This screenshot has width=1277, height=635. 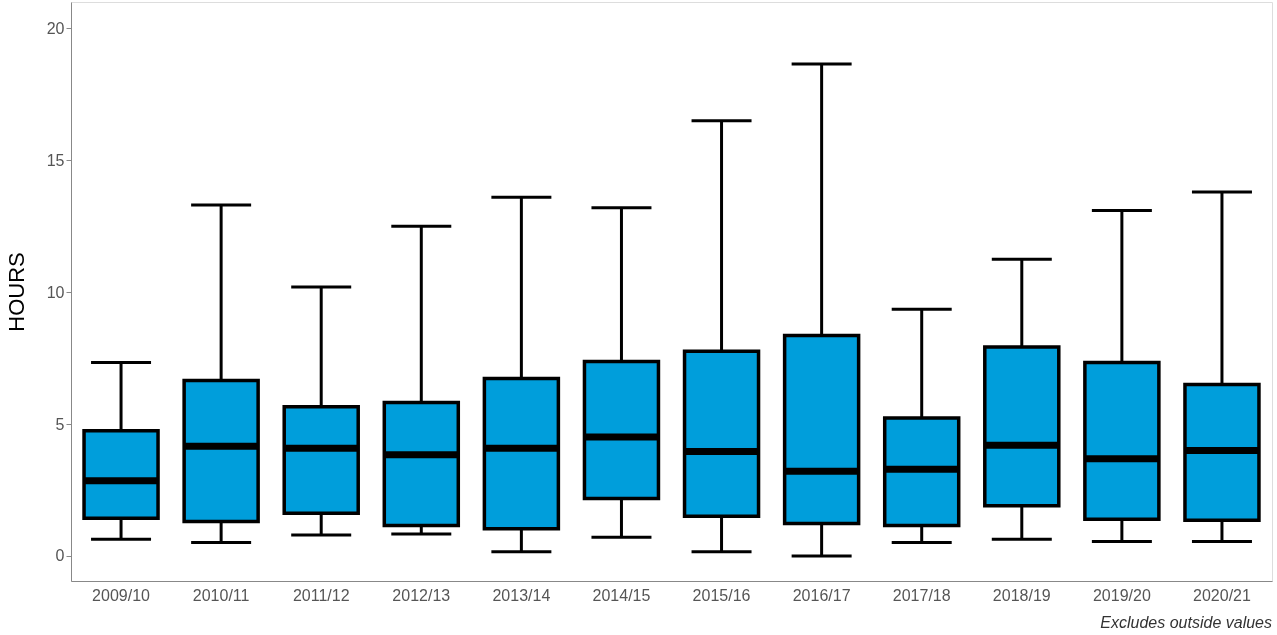 What do you see at coordinates (1222, 595) in the screenshot?
I see `x-tick-label: 2020/21` at bounding box center [1222, 595].